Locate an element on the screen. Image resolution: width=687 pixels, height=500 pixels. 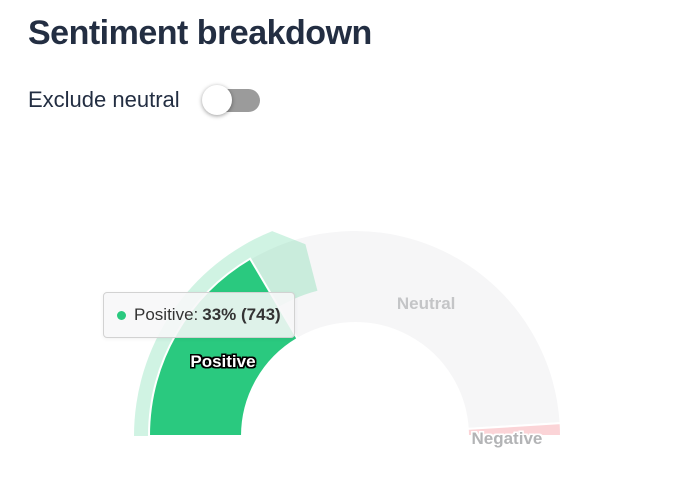
pie-slice-negative is located at coordinates (514, 429).